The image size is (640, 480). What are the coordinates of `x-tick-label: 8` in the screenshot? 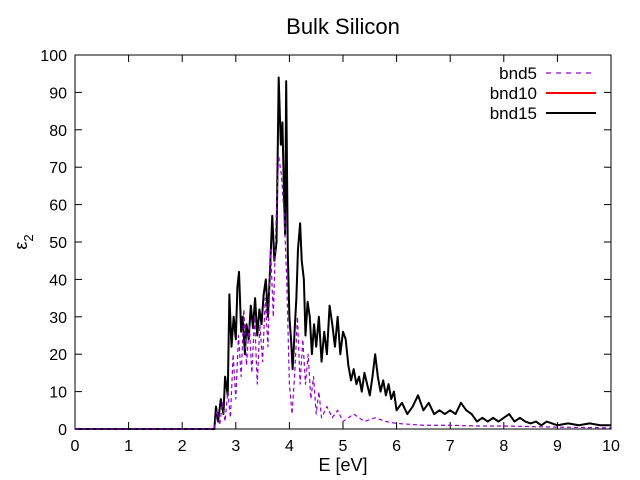 It's located at (503, 446).